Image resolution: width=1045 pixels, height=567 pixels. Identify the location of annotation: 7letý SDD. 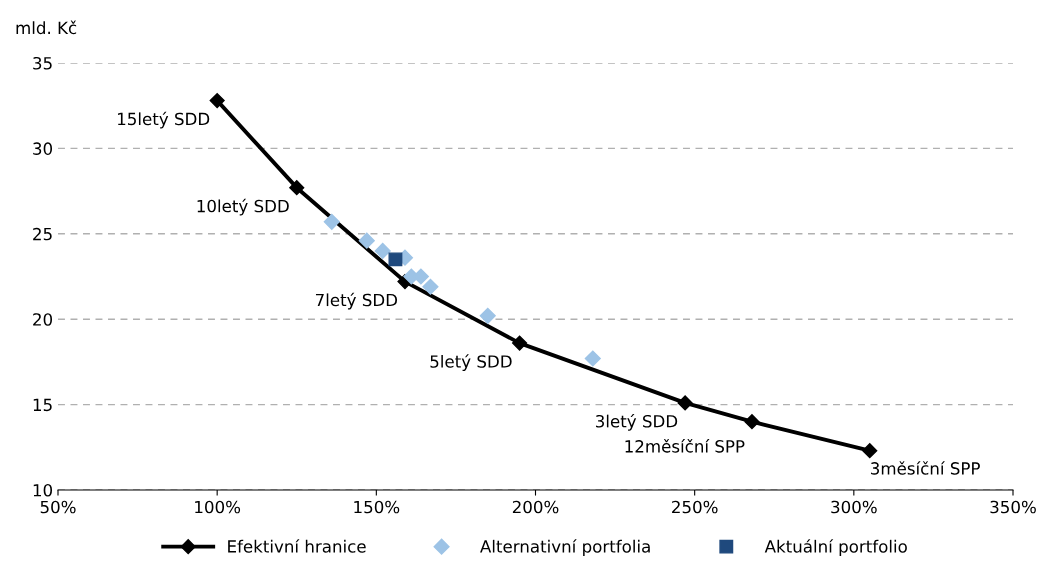
(356, 301).